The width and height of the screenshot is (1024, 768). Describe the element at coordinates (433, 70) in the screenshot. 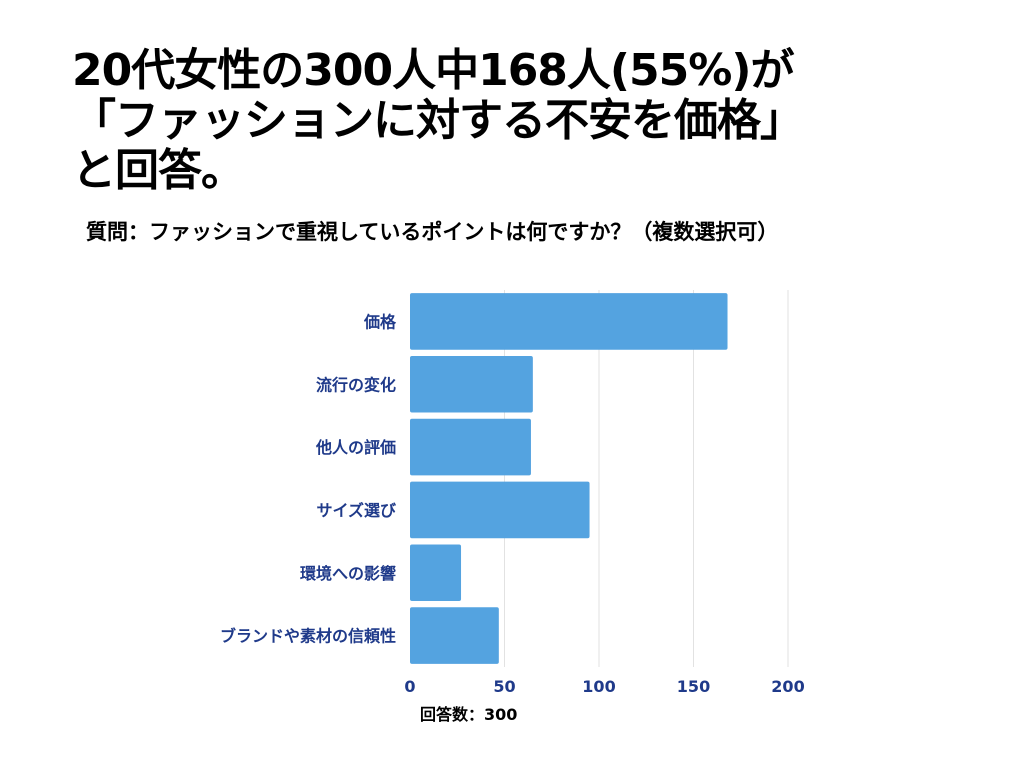

I see `headline-line-1: 20代女性の300人中168人(55%)が` at that location.